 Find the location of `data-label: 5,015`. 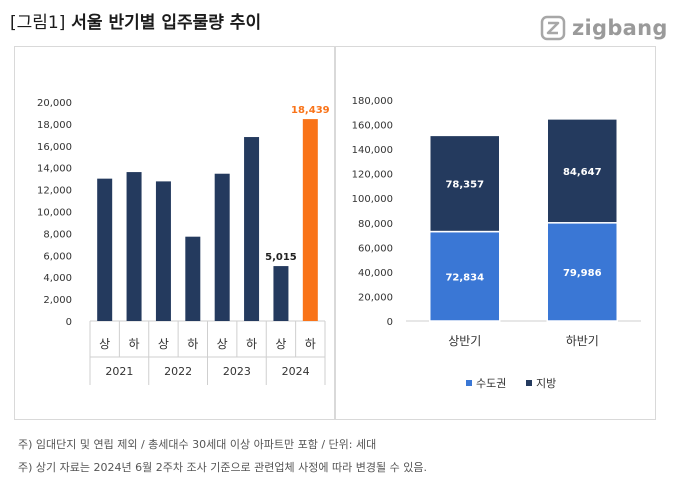

data-label: 5,015 is located at coordinates (281, 257).